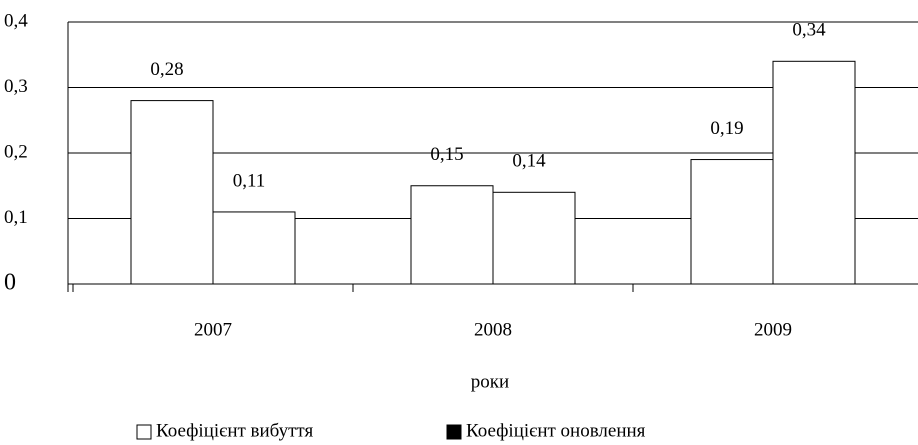  What do you see at coordinates (446, 154) in the screenshot?
I see `value-label: 0,15` at bounding box center [446, 154].